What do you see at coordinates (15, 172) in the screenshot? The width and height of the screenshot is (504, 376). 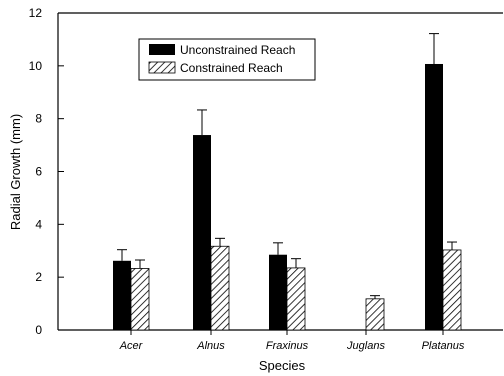 I see `y-axis-title: Radial Growth (mm)` at bounding box center [15, 172].